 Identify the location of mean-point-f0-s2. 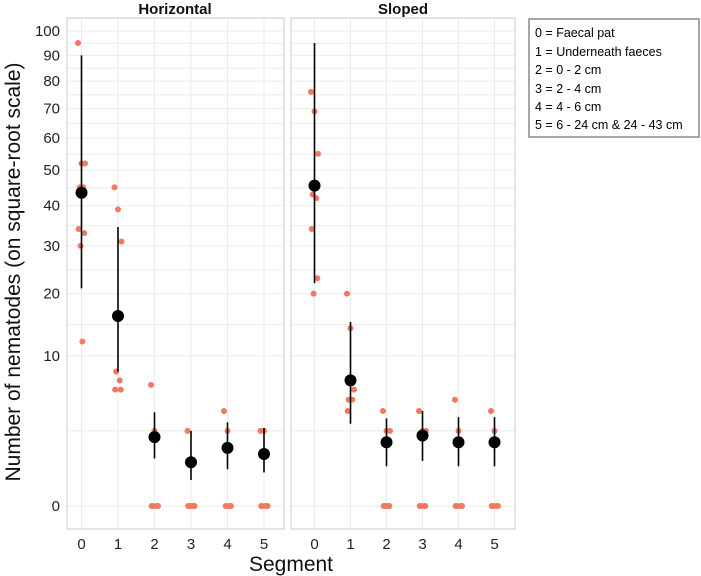
(154, 437).